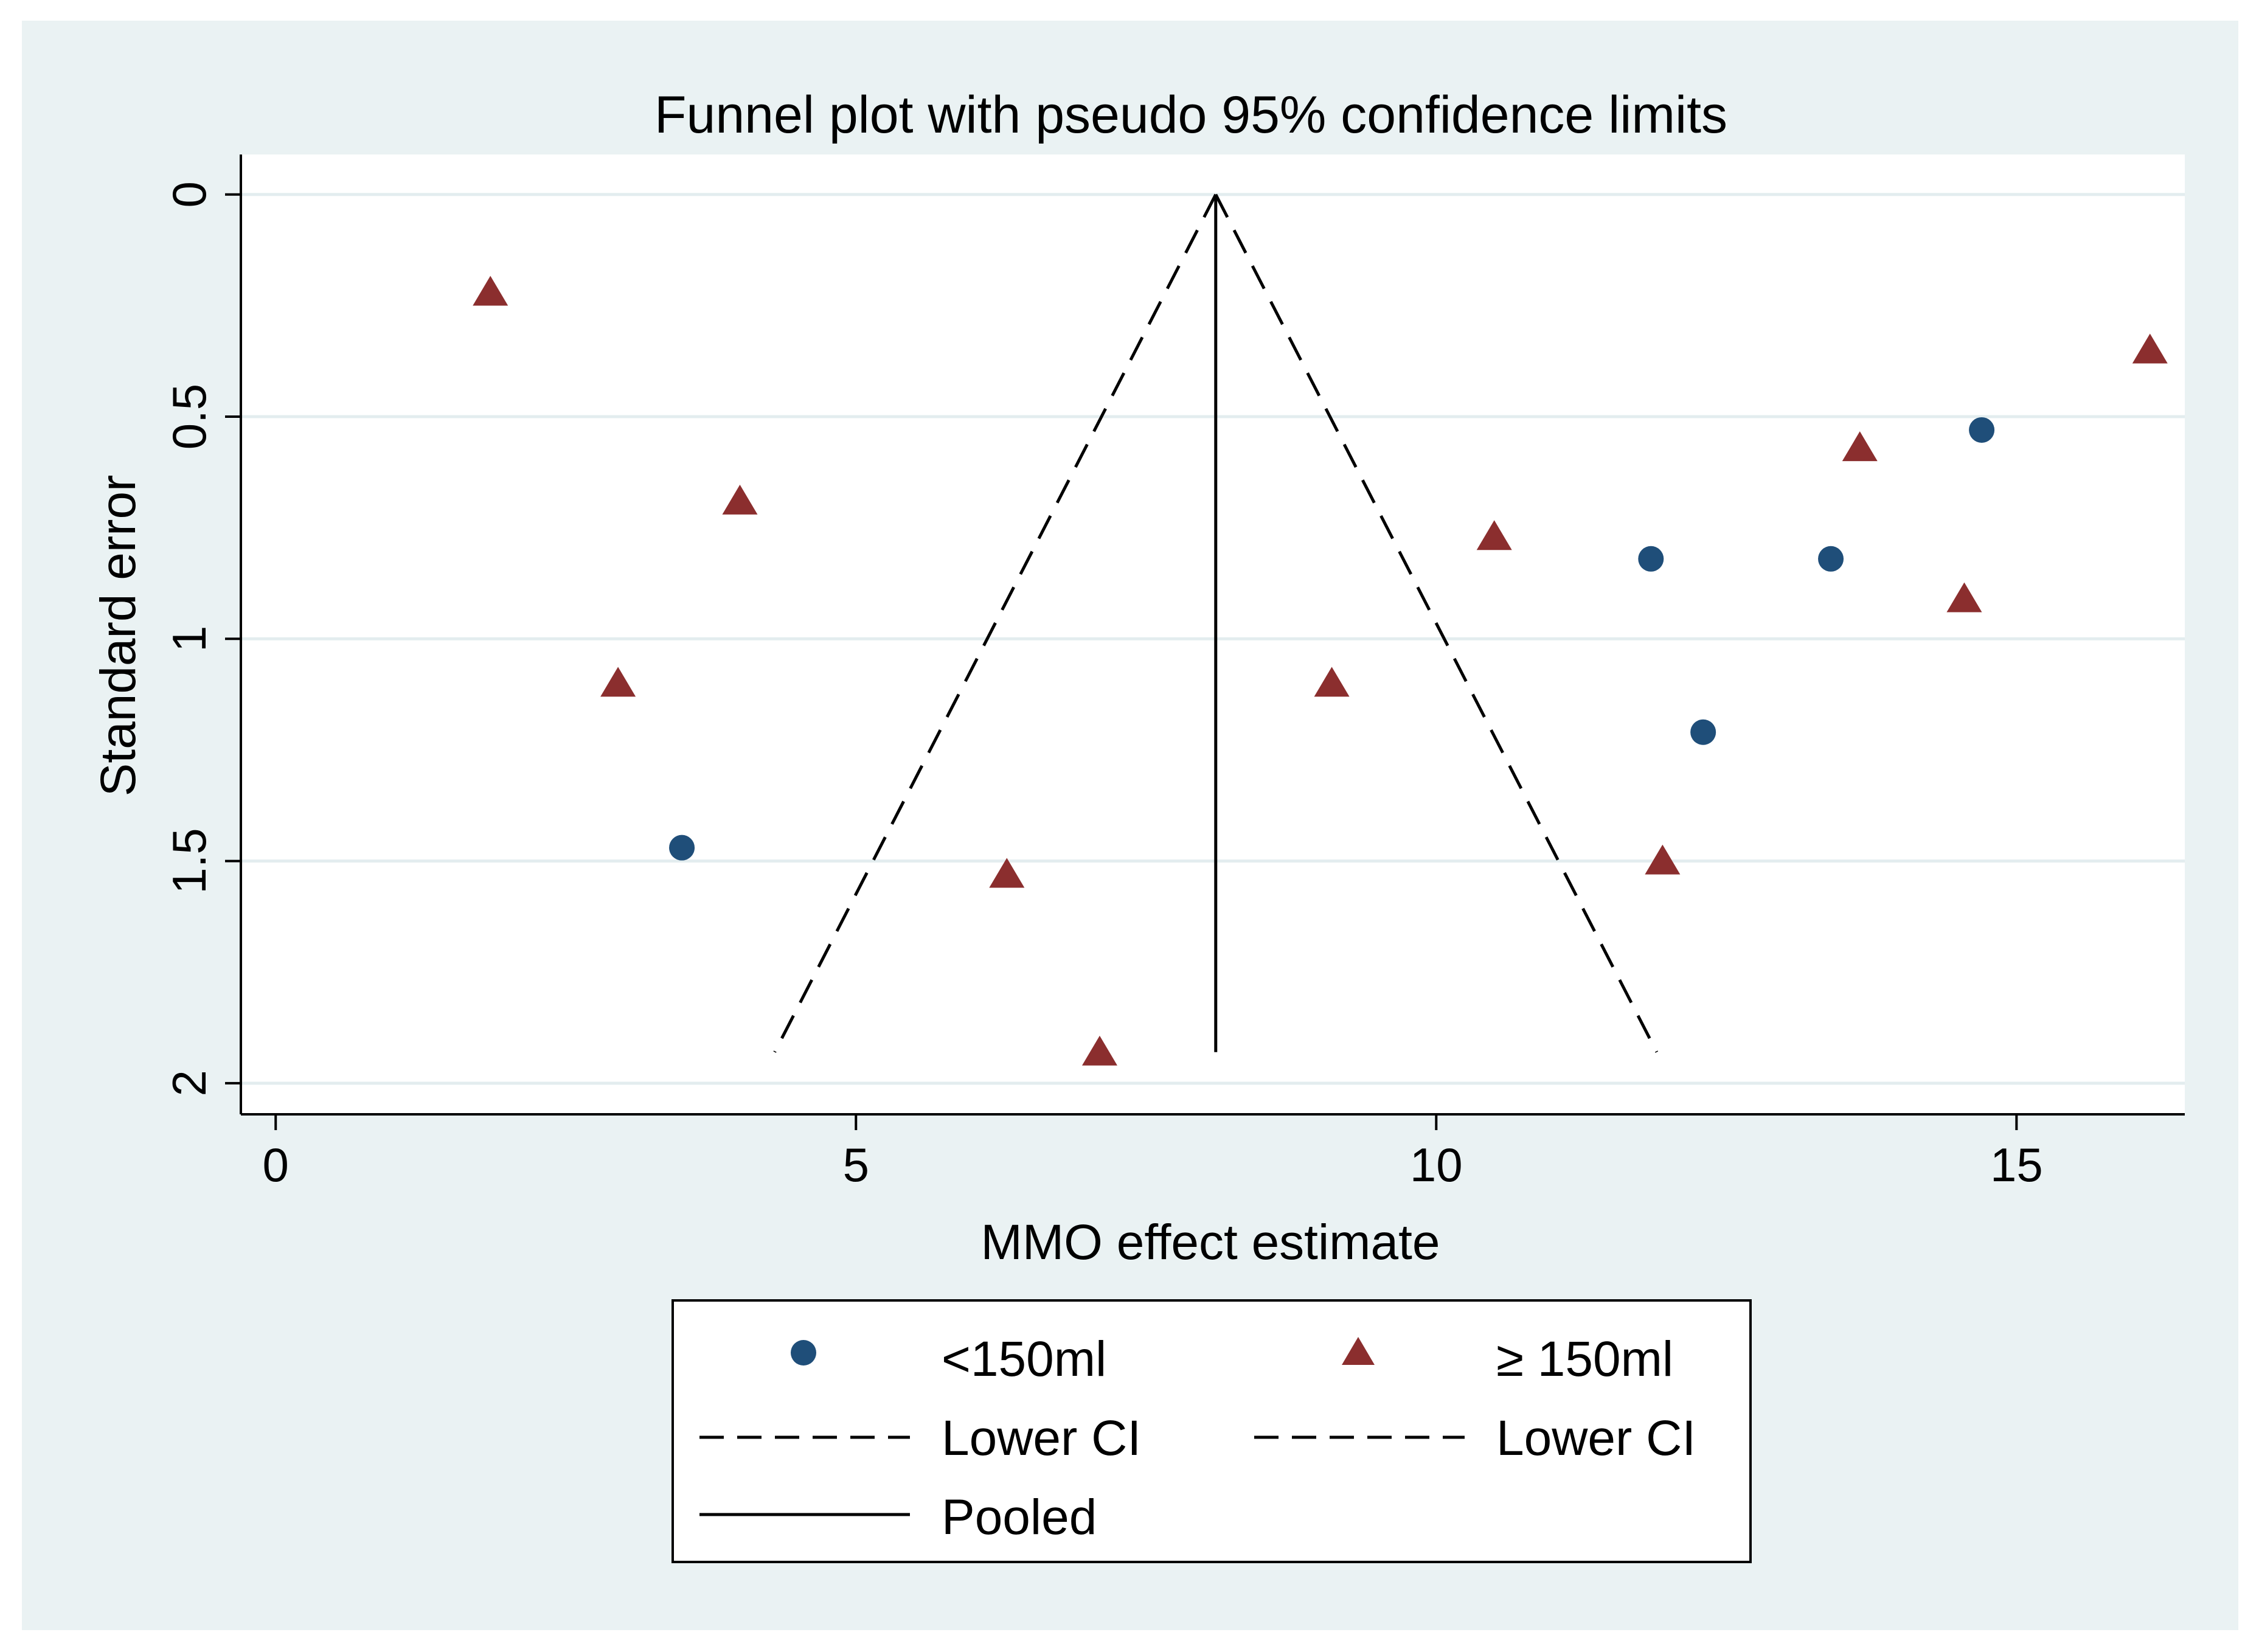 The width and height of the screenshot is (2259, 1652). Describe the element at coordinates (189, 194) in the screenshot. I see `y-tick-label: 0` at that location.